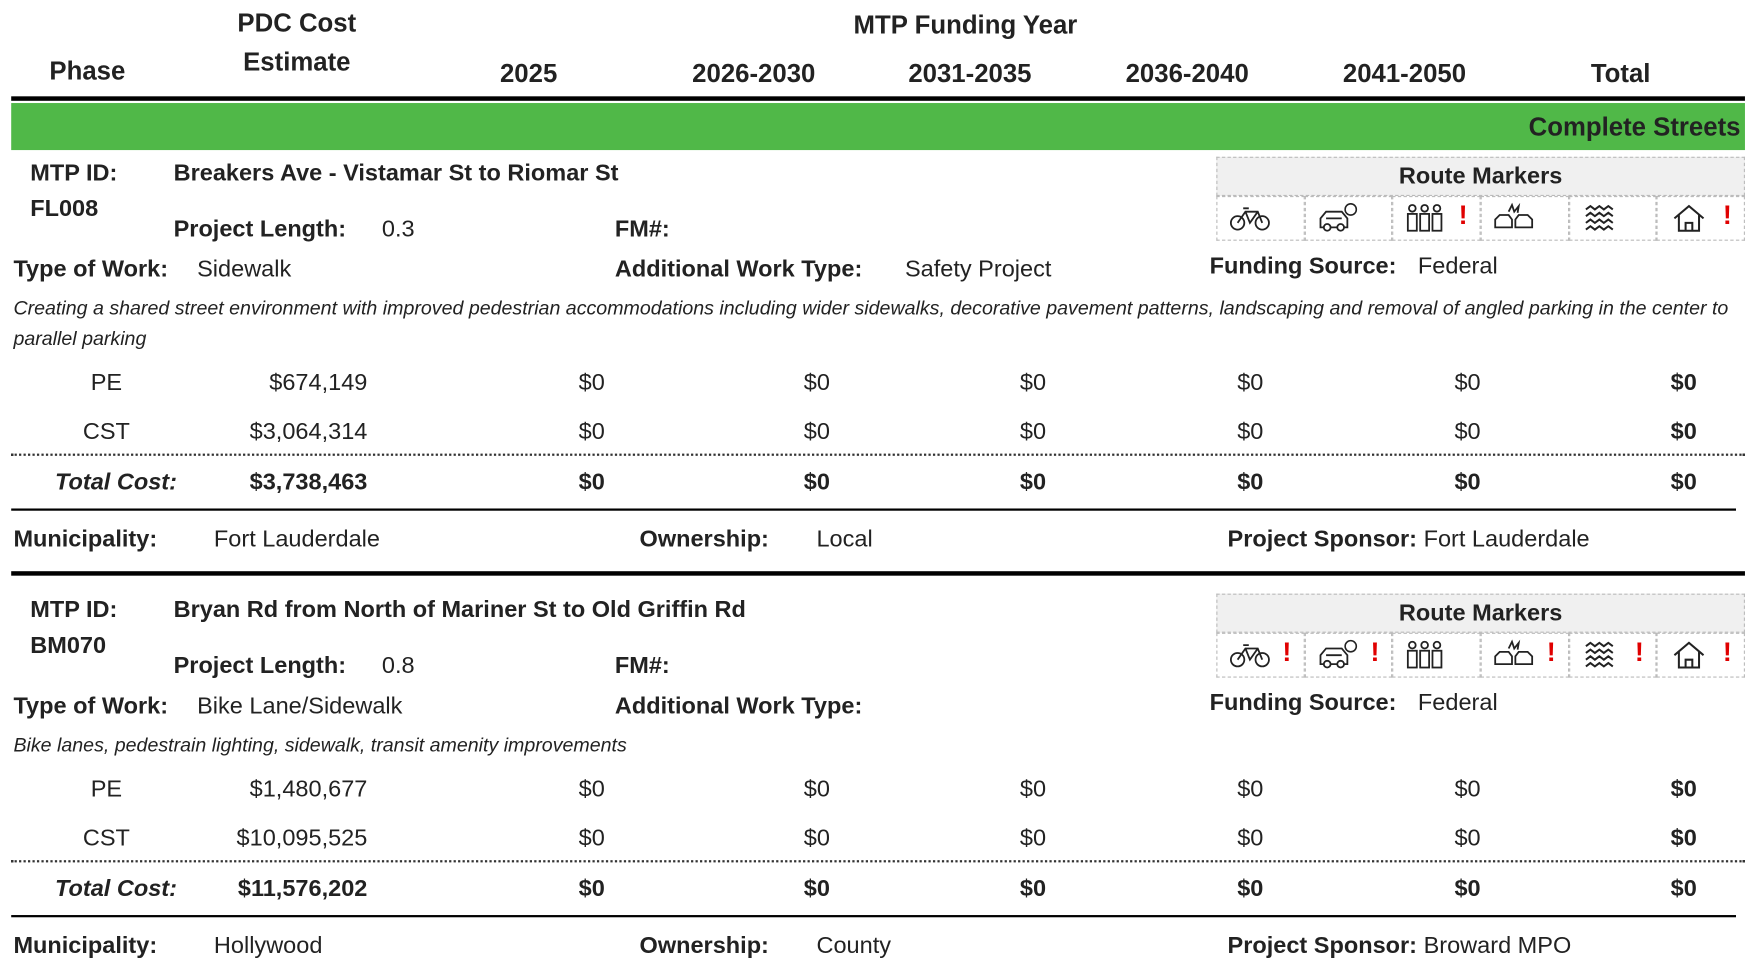 Image resolution: width=1747 pixels, height=975 pixels. I want to click on header-cell: 2026-2030, so click(754, 73).